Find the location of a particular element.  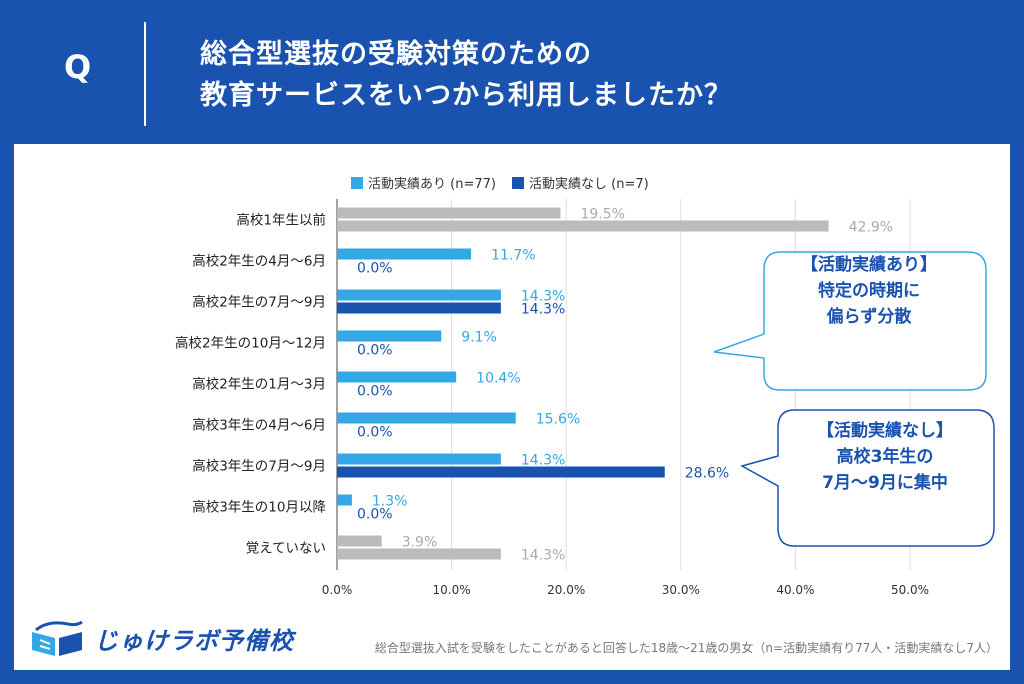

brand-logo: じゅけラボ予備校 is located at coordinates (161, 638).